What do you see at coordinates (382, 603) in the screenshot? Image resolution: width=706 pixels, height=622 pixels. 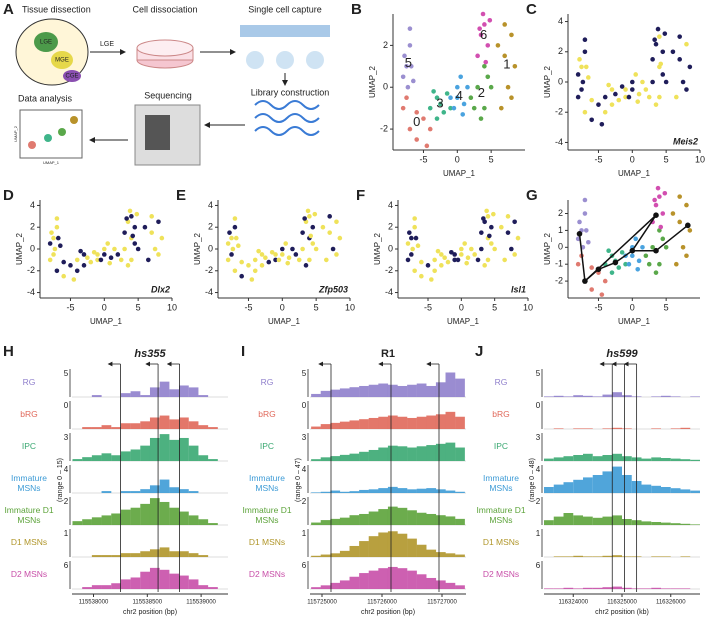 I see `x-tick-label: 115726000` at bounding box center [382, 603].